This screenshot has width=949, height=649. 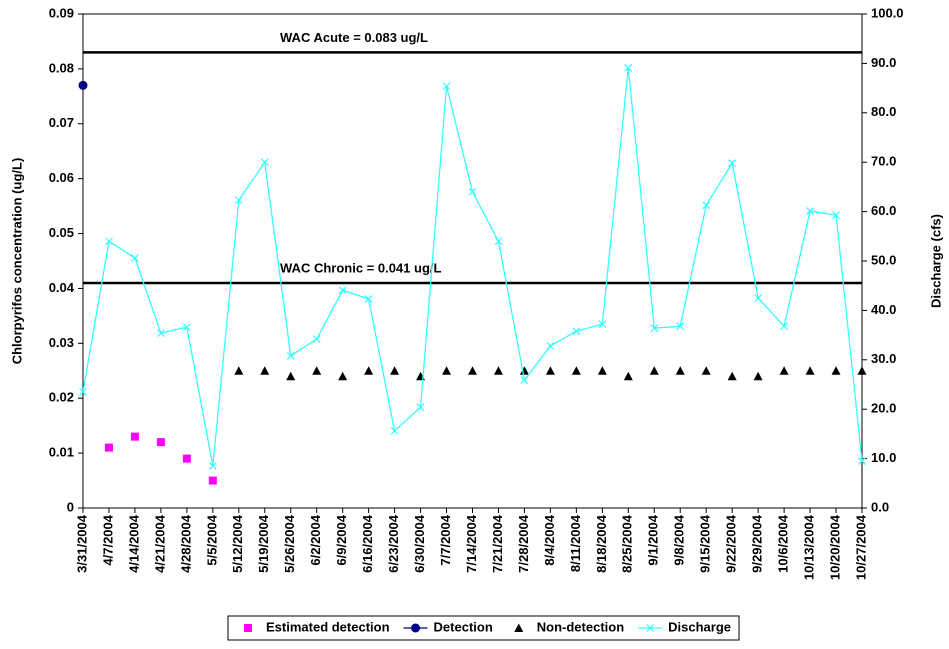 What do you see at coordinates (263, 543) in the screenshot?
I see `x-tick-label: 5/19/2004` at bounding box center [263, 543].